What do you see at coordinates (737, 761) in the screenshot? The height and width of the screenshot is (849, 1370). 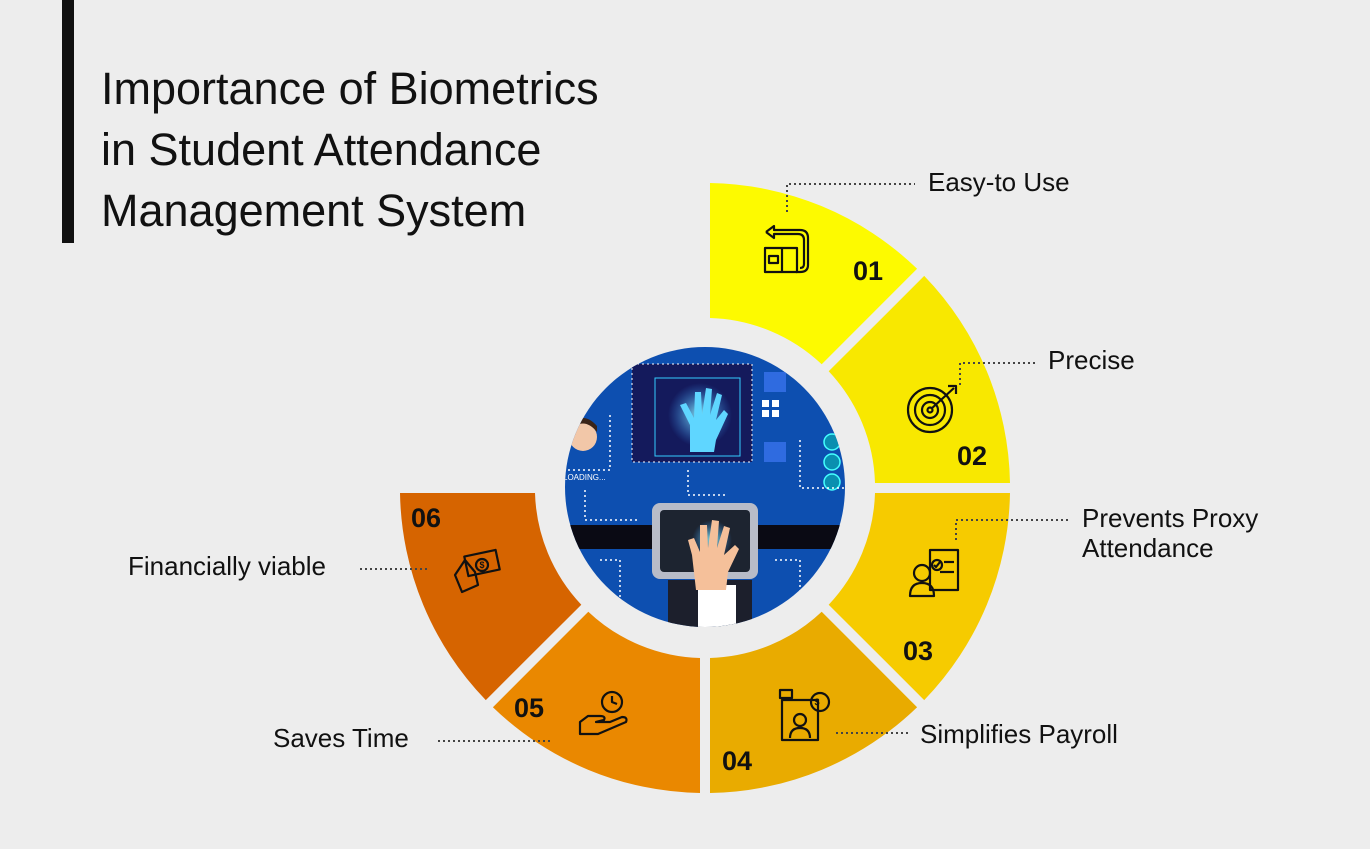 I see `segment-number-04: 04` at bounding box center [737, 761].